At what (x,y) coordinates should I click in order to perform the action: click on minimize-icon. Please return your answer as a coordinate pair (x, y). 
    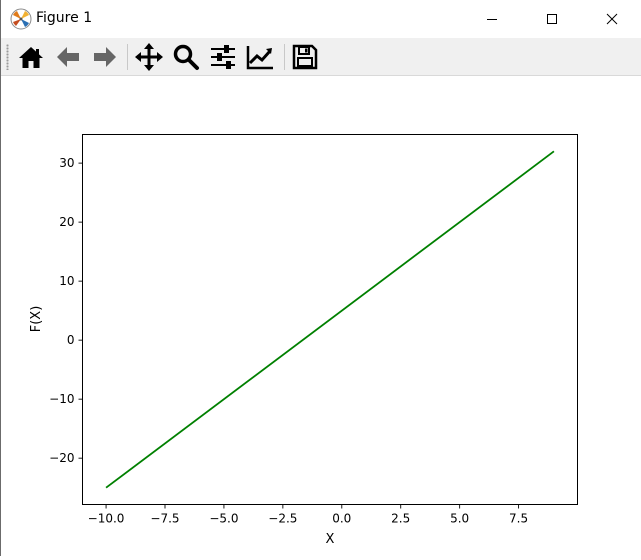
    Looking at the image, I should click on (492, 19).